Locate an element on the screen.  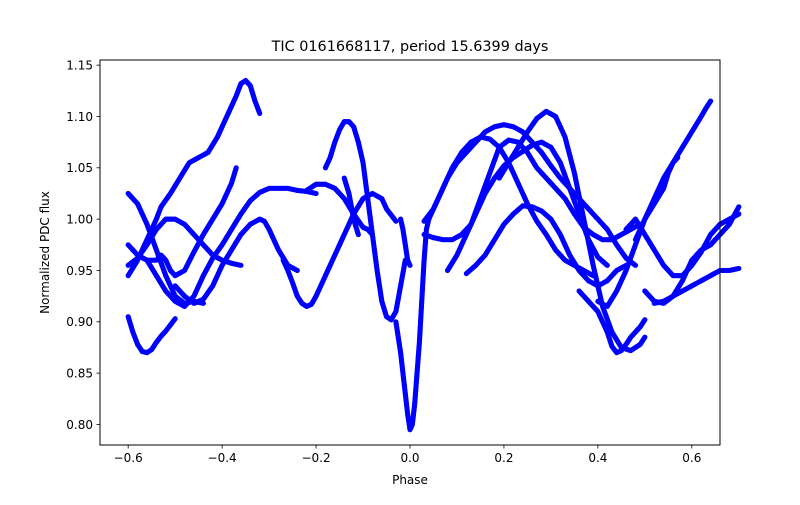
x-tick-label: −0.6 is located at coordinates (128, 458).